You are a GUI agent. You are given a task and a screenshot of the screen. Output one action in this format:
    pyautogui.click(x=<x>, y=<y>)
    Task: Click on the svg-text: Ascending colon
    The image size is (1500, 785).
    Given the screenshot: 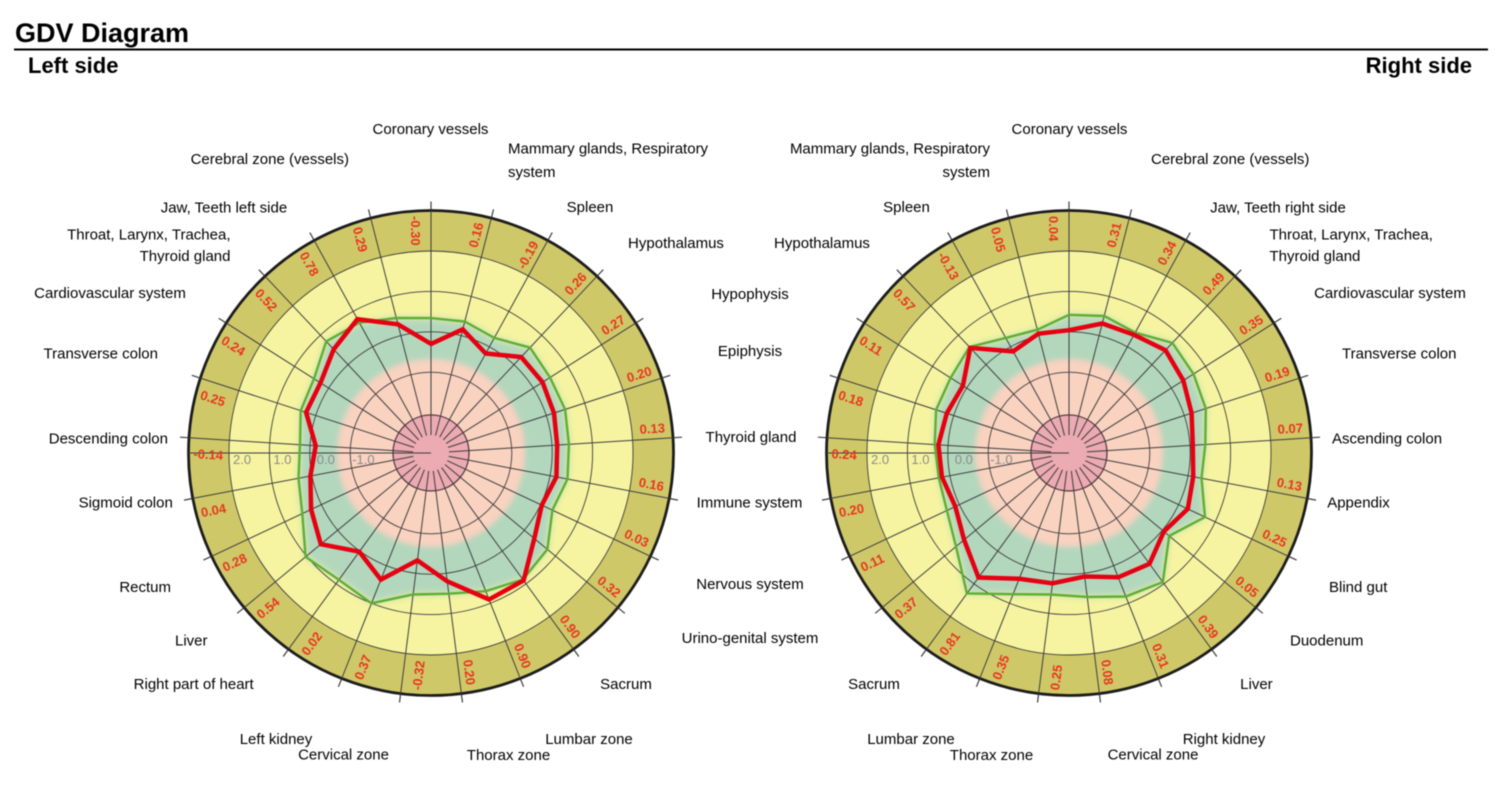 What is the action you would take?
    pyautogui.click(x=1387, y=439)
    